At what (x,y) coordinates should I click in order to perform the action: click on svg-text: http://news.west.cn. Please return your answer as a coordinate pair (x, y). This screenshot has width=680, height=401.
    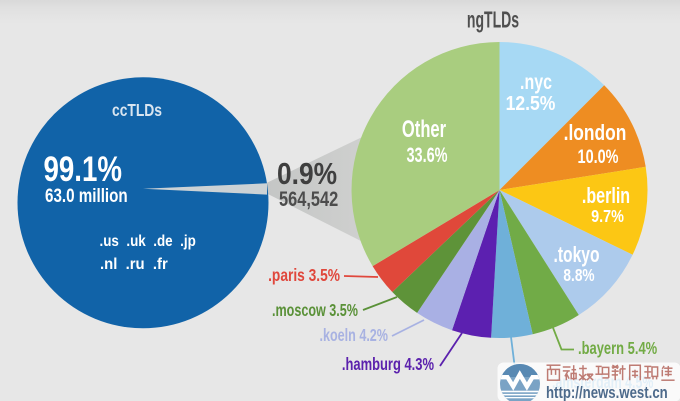
    Looking at the image, I should click on (607, 392).